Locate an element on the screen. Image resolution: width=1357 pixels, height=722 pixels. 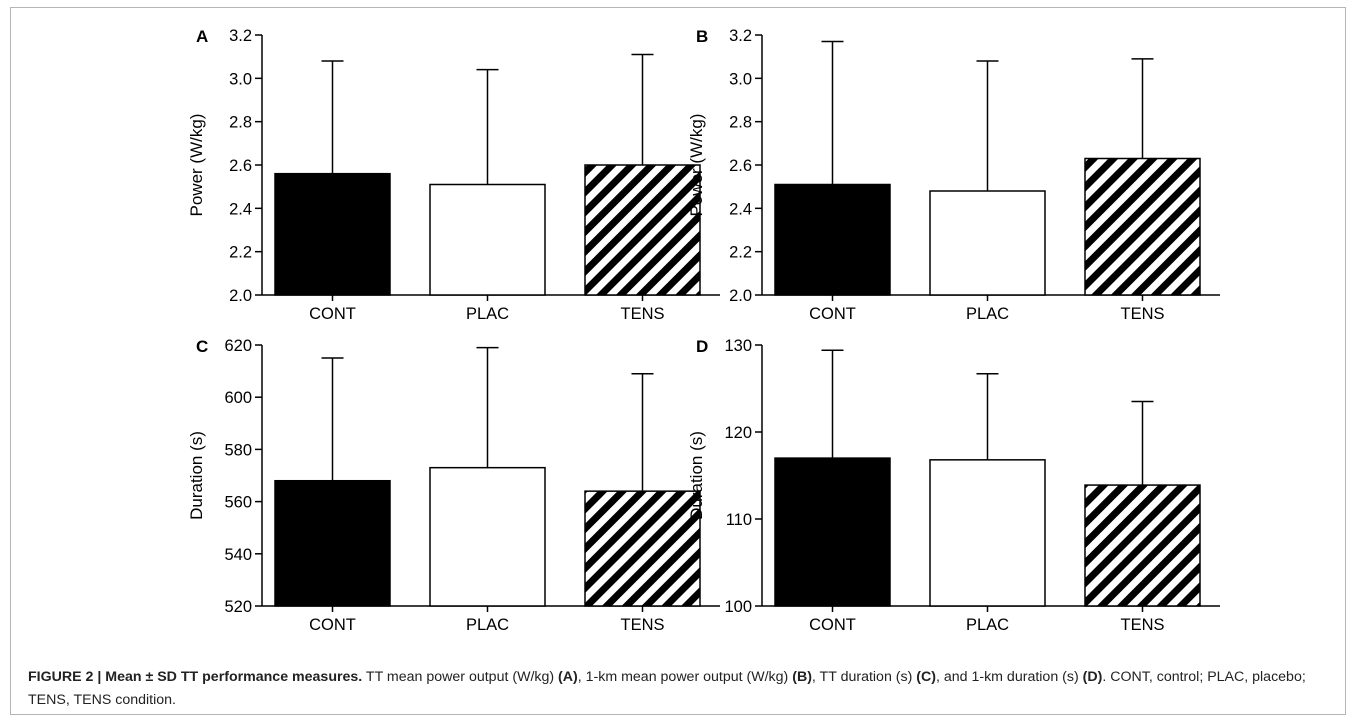
y-tick-label: 580 is located at coordinates (238, 450).